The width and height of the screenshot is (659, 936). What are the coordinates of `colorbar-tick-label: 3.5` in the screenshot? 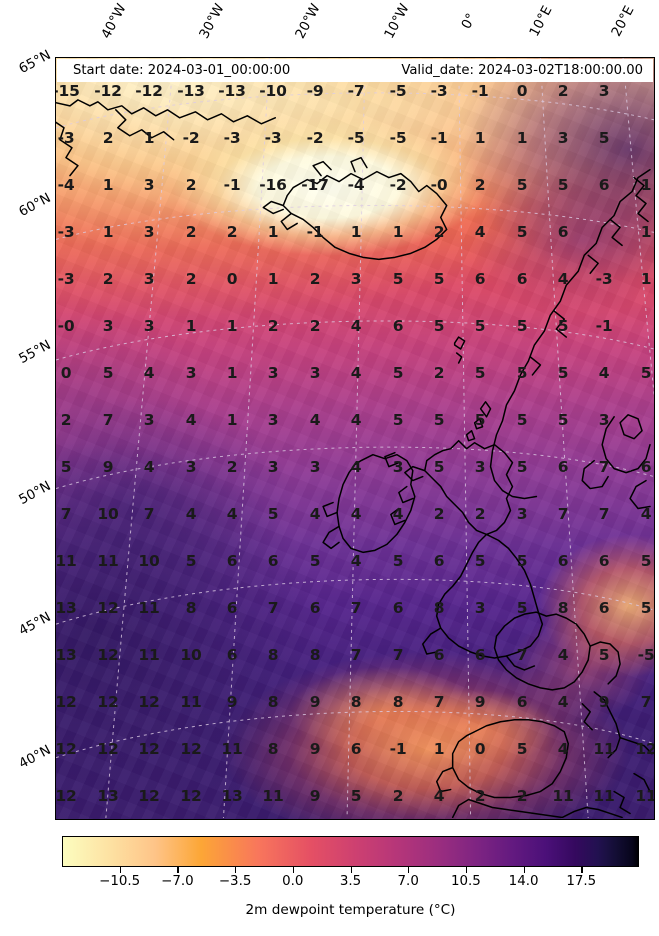 It's located at (350, 881).